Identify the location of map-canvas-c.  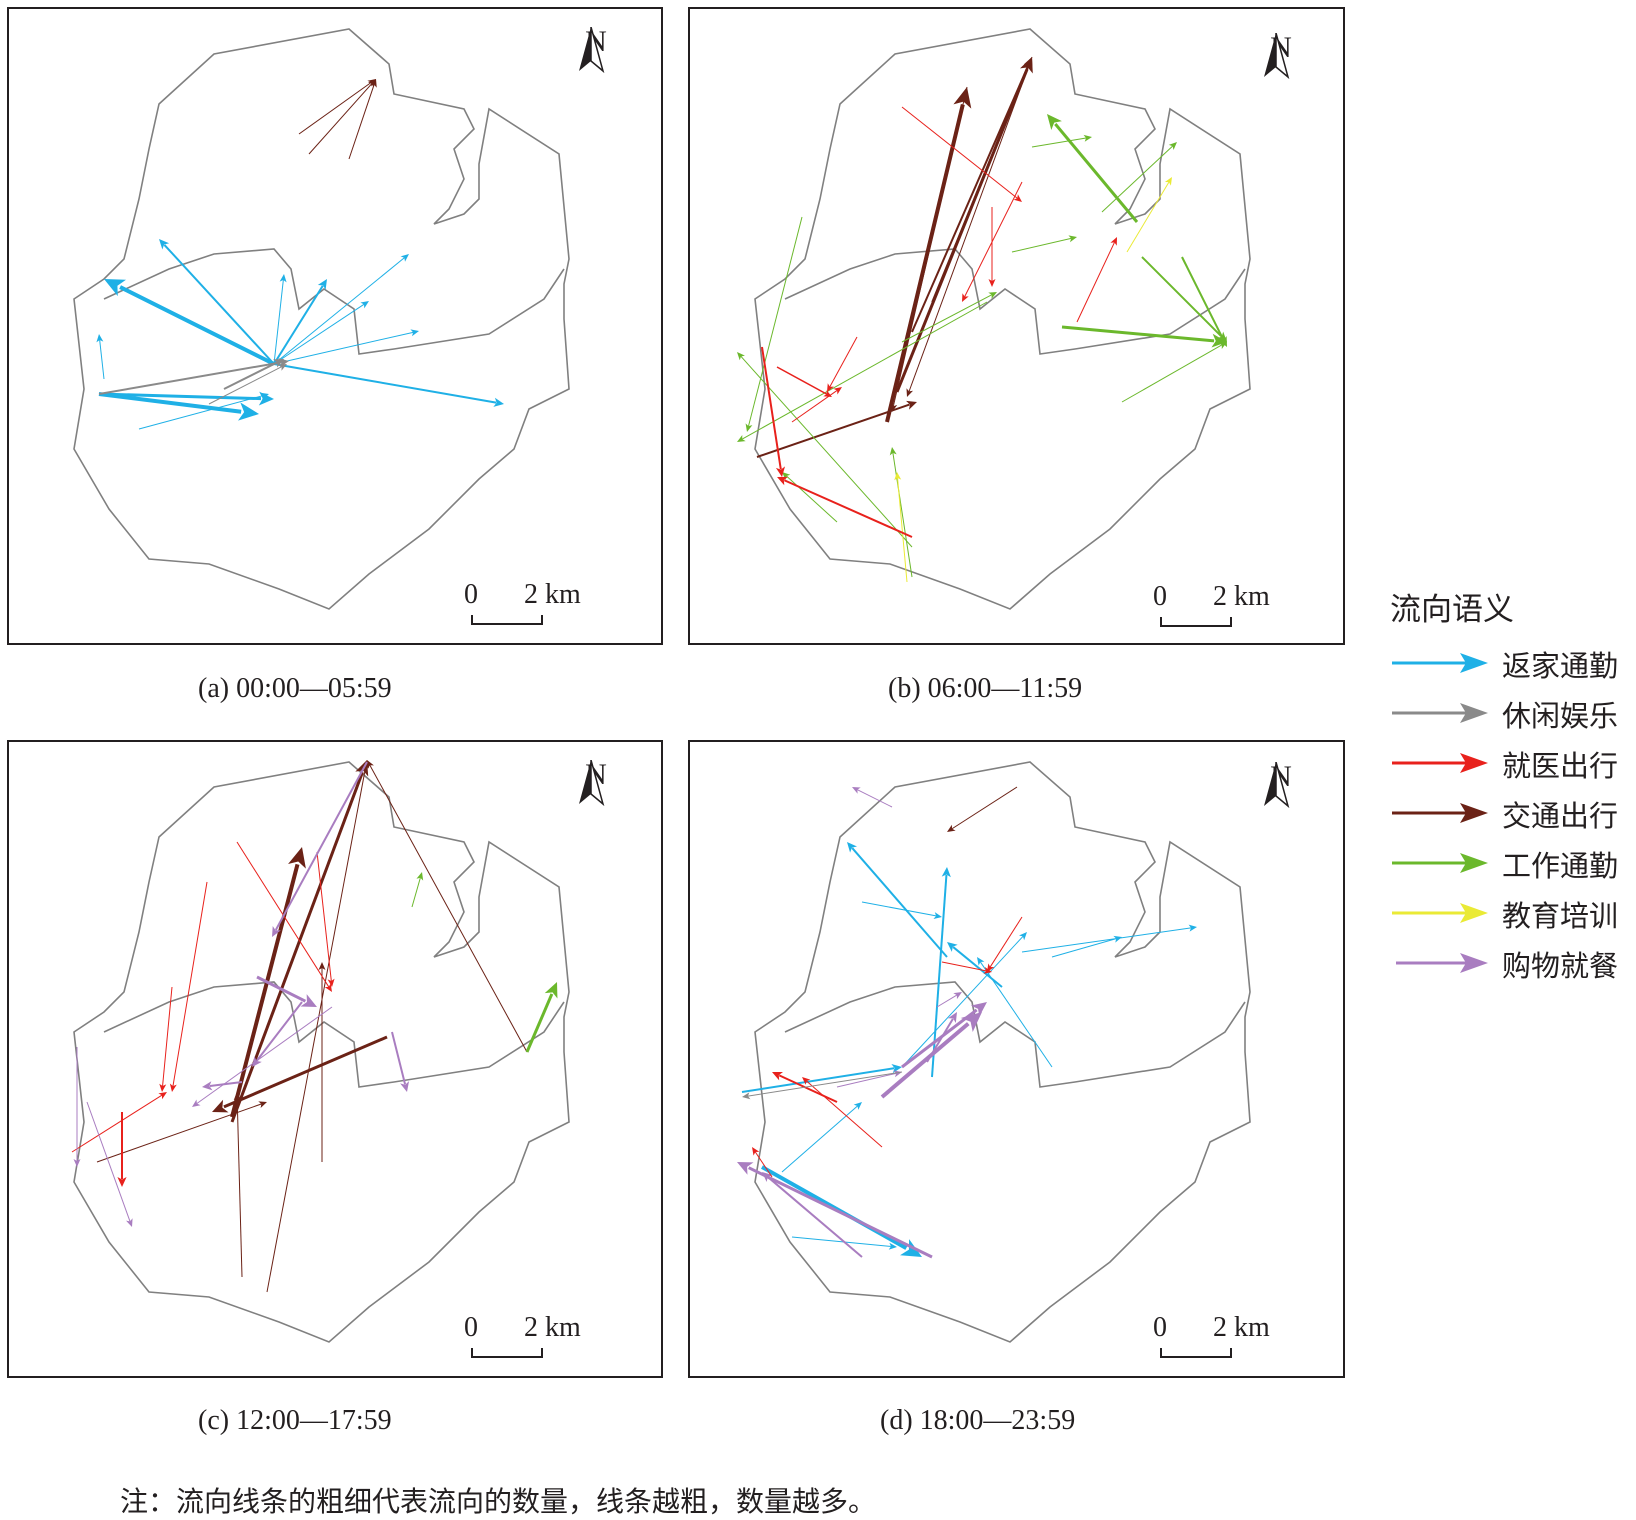
(320, 1051).